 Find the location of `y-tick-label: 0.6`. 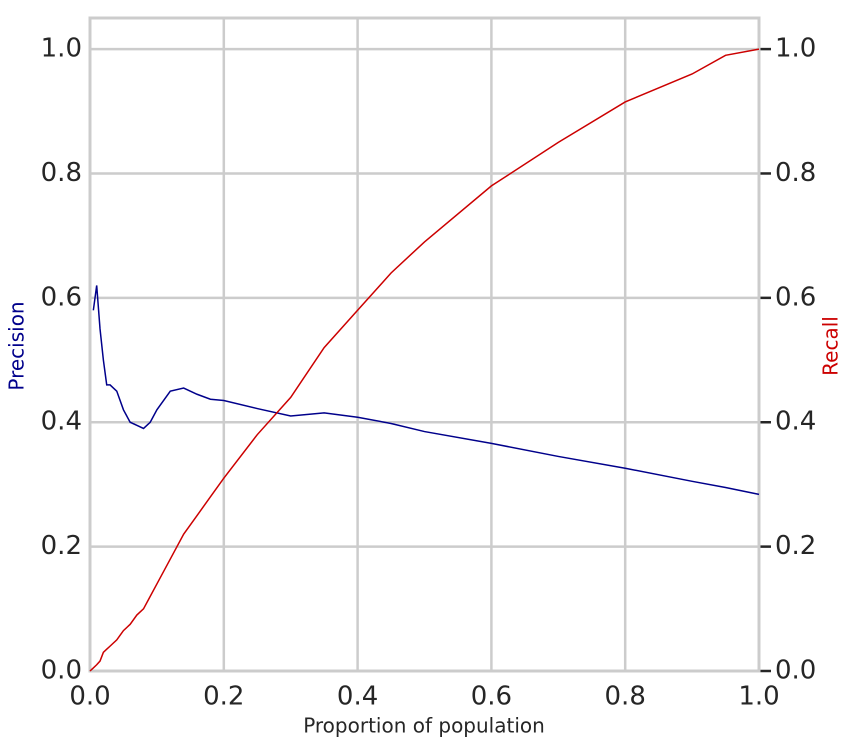

y-tick-label: 0.6 is located at coordinates (61, 297).